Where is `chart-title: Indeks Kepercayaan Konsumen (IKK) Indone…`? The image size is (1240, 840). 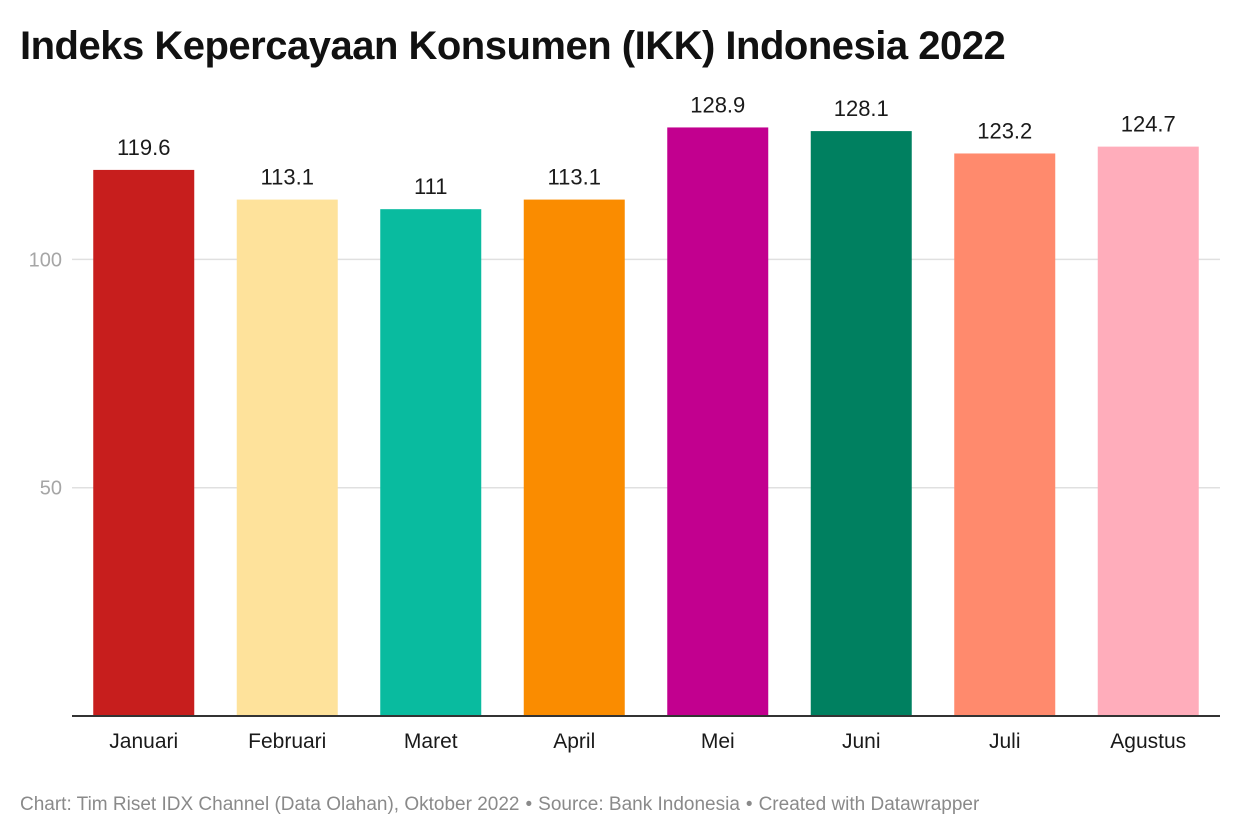 chart-title: Indeks Kepercayaan Konsumen (IKK) Indone… is located at coordinates (513, 46).